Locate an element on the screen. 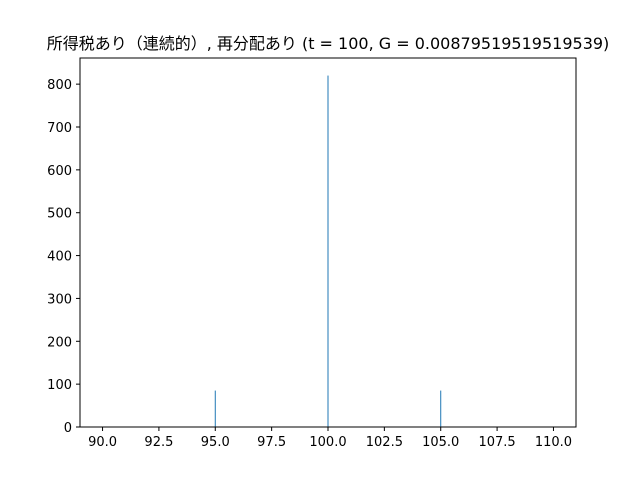  y-axis: 0 100 200 300 400 500 600 700 800 is located at coordinates (63, 257).